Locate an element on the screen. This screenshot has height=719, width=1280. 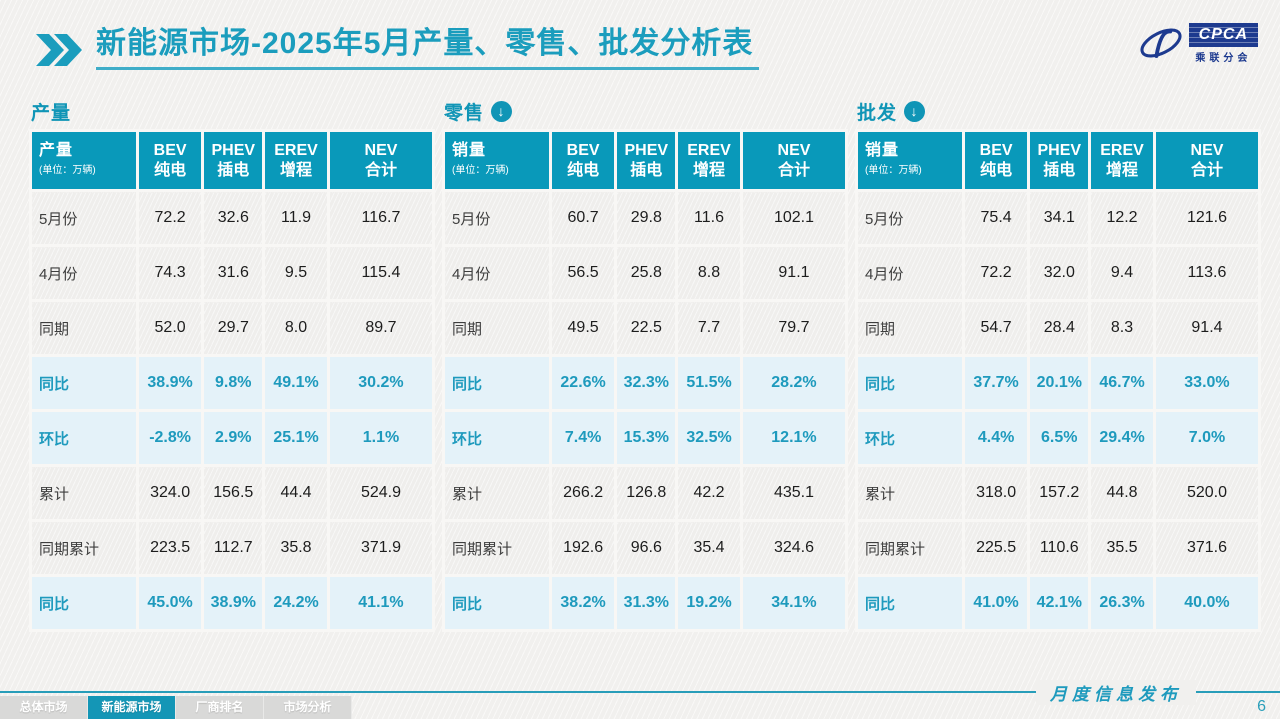
cell-value: 28.4 is located at coordinates (1059, 328).